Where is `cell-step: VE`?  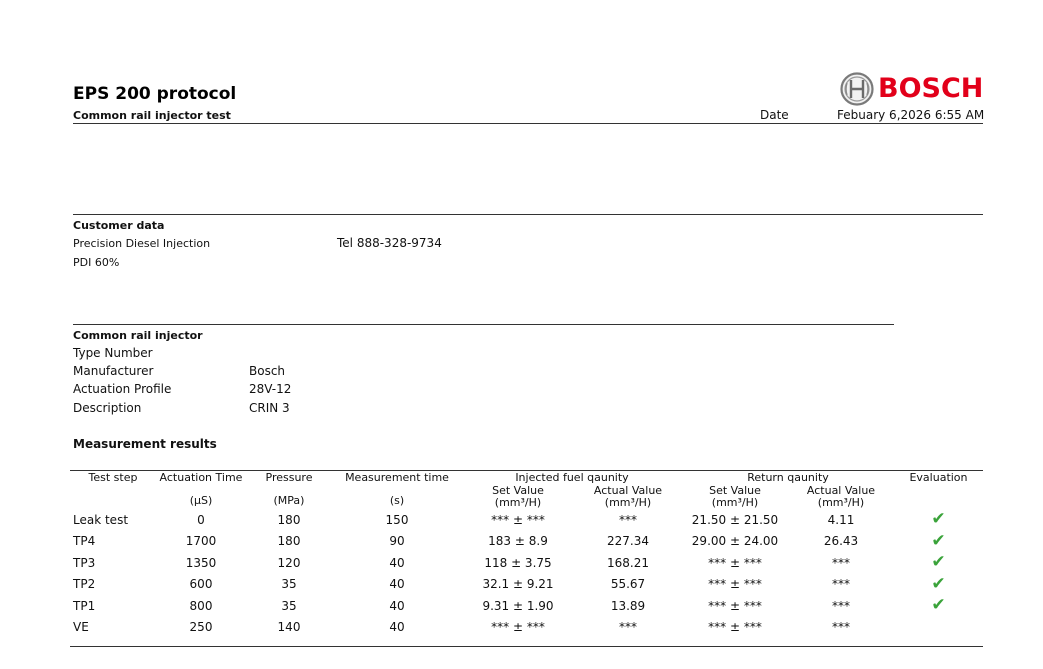
cell-step: VE is located at coordinates (81, 627).